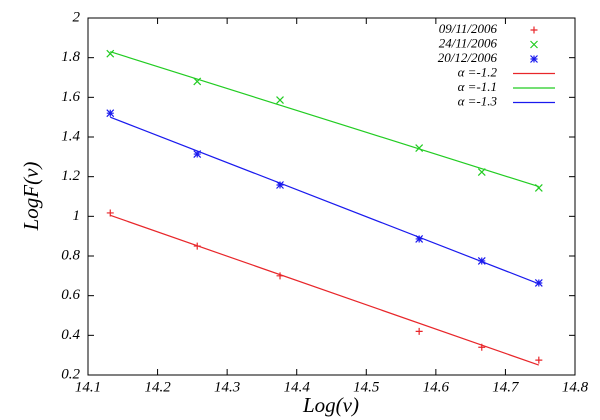  Describe the element at coordinates (436, 387) in the screenshot. I see `x-tick-label: 14.6` at that location.